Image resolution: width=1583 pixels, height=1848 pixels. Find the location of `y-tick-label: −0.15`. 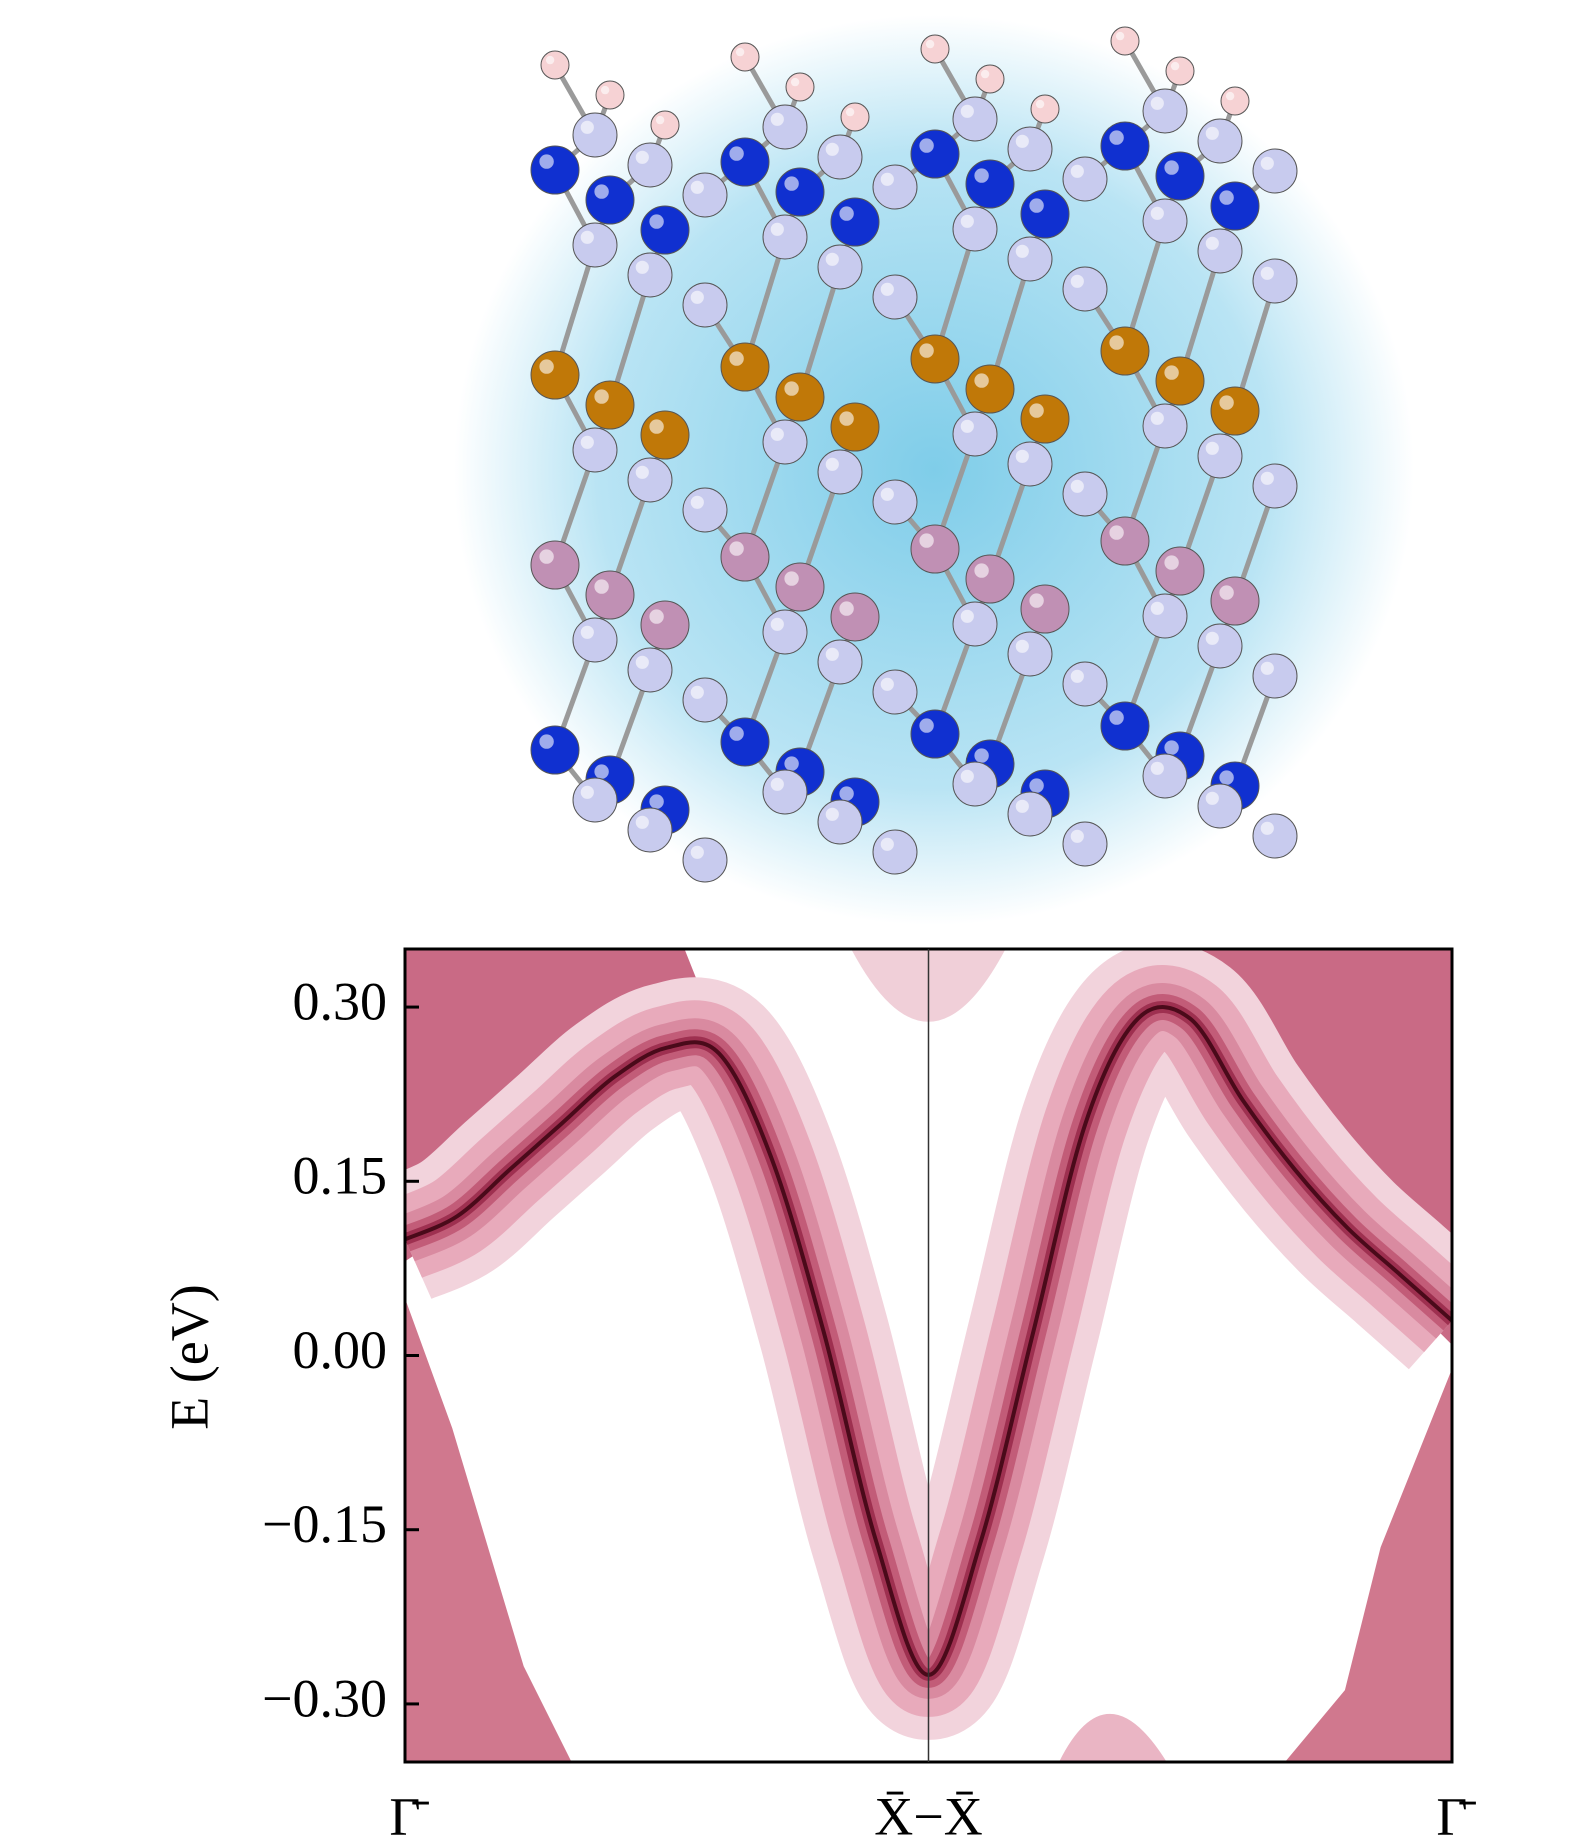

y-tick-label: −0.15 is located at coordinates (324, 1524).